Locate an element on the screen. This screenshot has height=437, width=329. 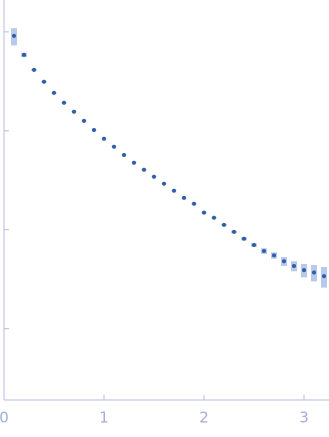
x-tick-label: 3 is located at coordinates (304, 418).